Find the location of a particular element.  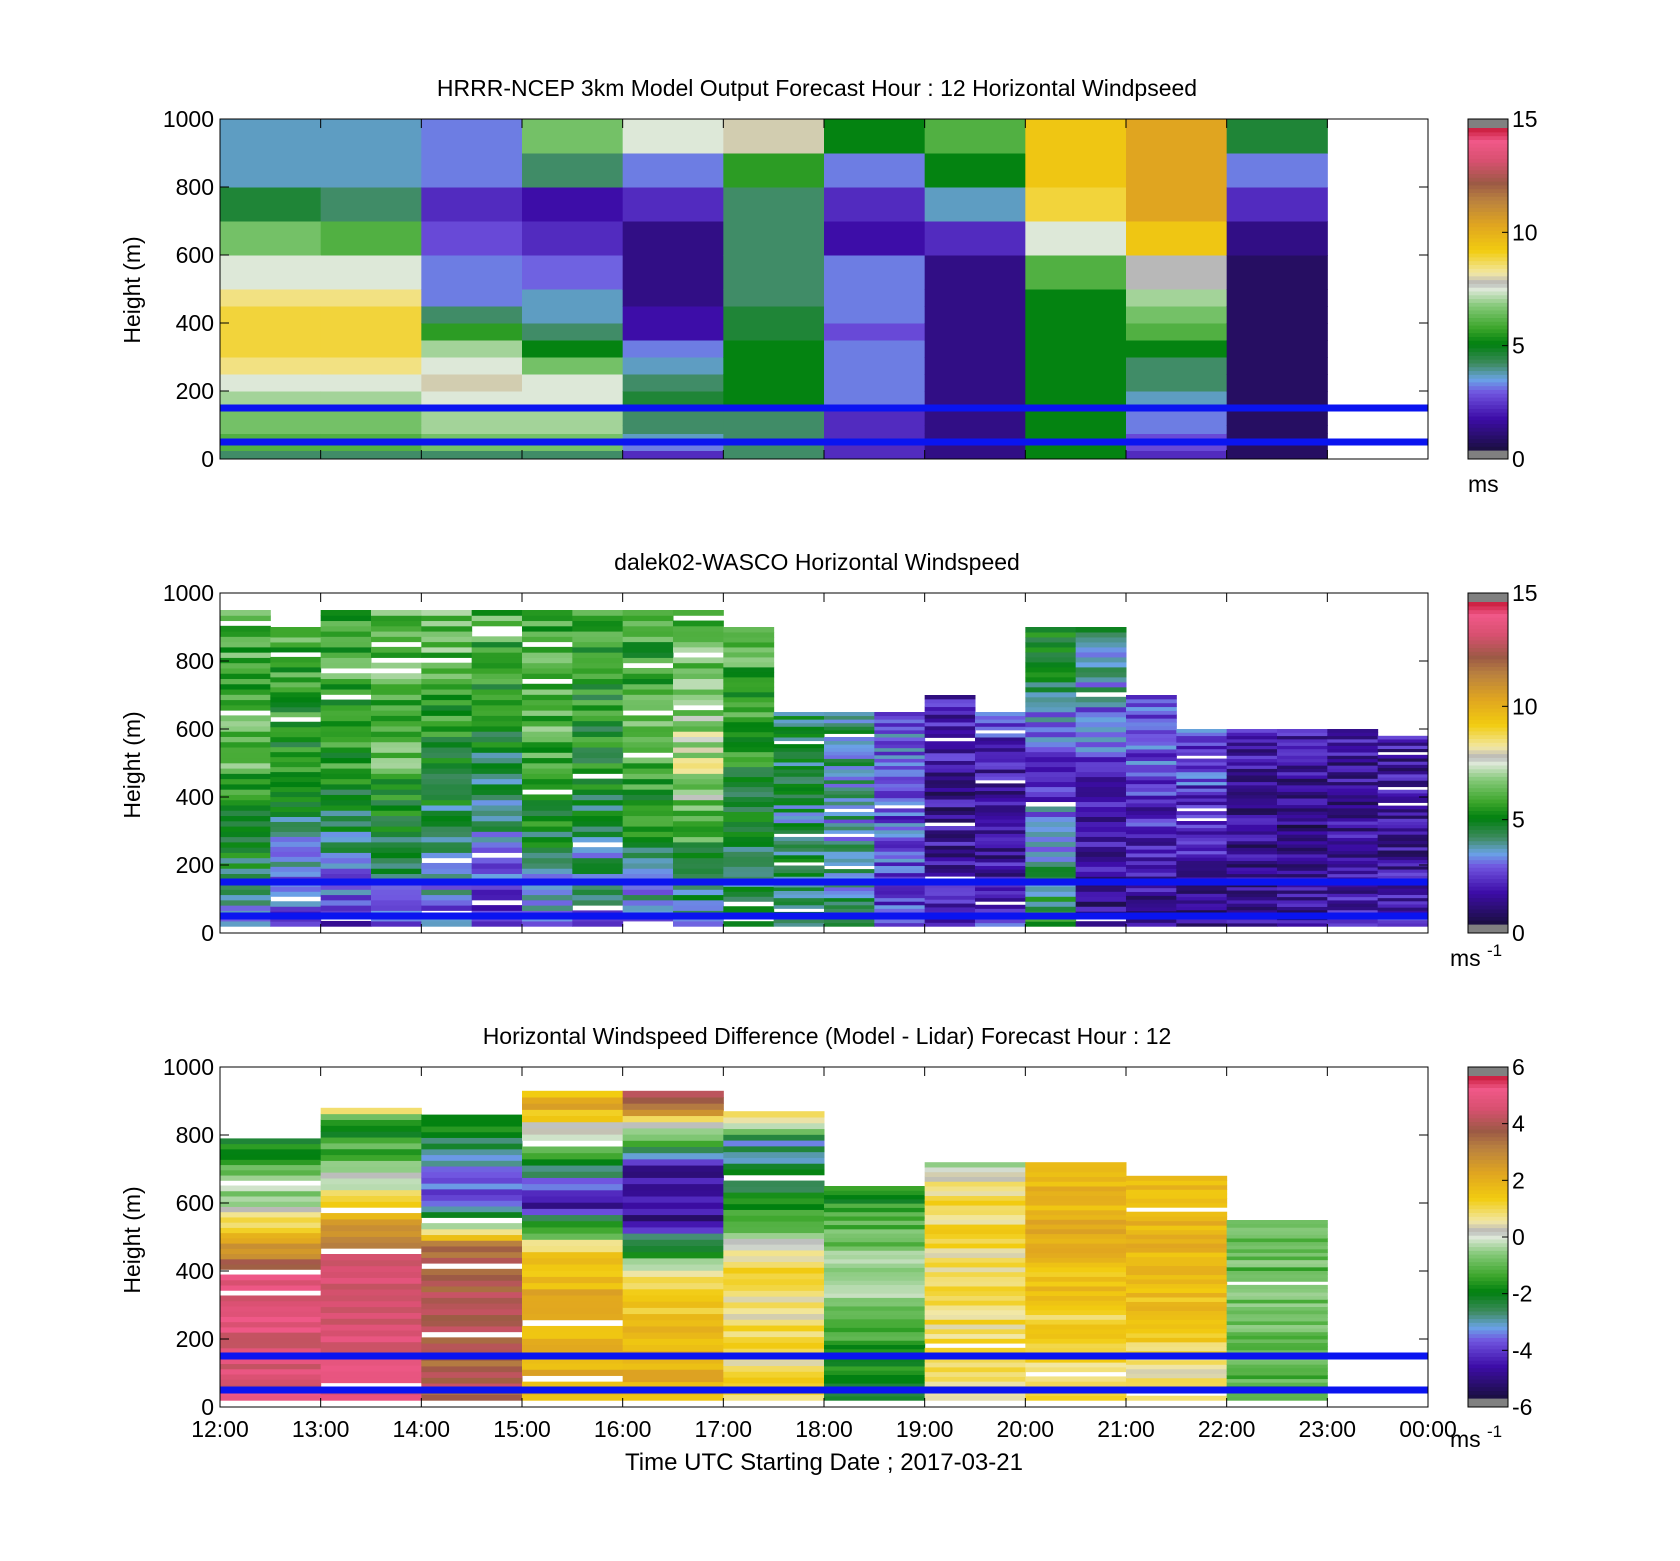

x-tick-label: 19:00 is located at coordinates (925, 1429).